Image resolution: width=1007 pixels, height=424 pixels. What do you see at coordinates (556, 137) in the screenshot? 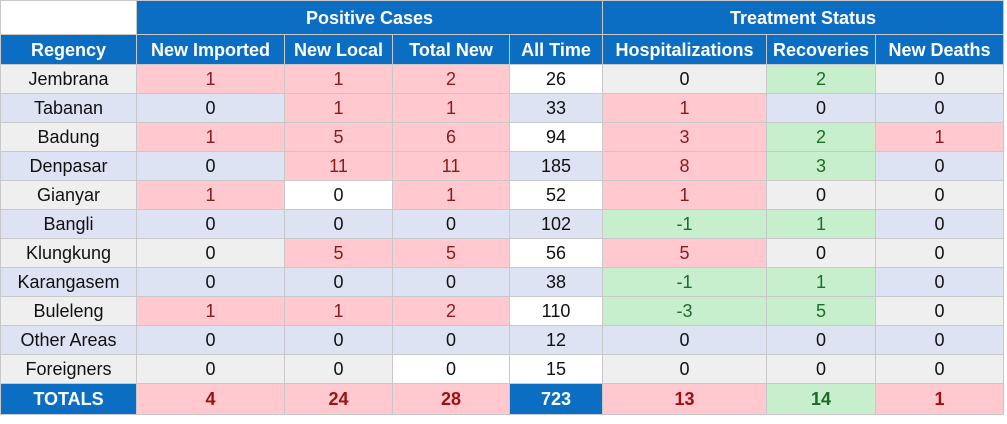
I see `cell-all-time: 94` at bounding box center [556, 137].